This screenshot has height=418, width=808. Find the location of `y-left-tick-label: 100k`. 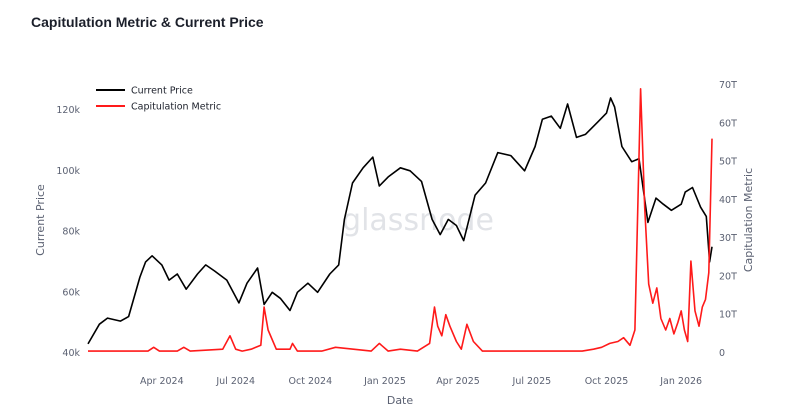

y-left-tick-label: 100k is located at coordinates (68, 171).